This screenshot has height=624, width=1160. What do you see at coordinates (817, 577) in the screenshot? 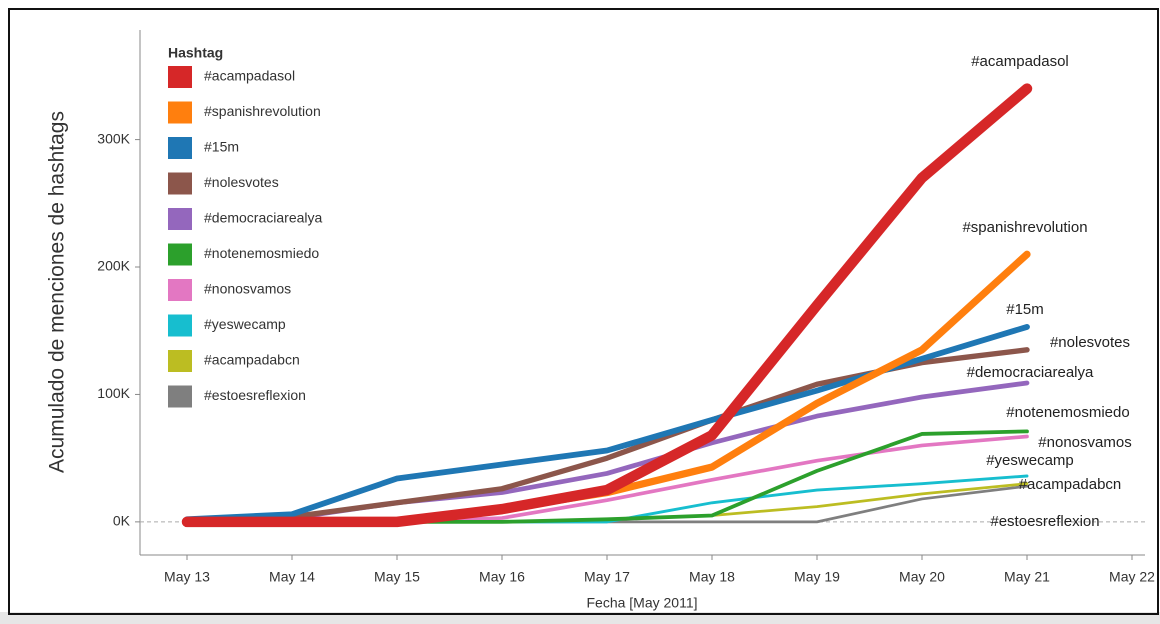
I see `x-tick-label: May 19` at bounding box center [817, 577].